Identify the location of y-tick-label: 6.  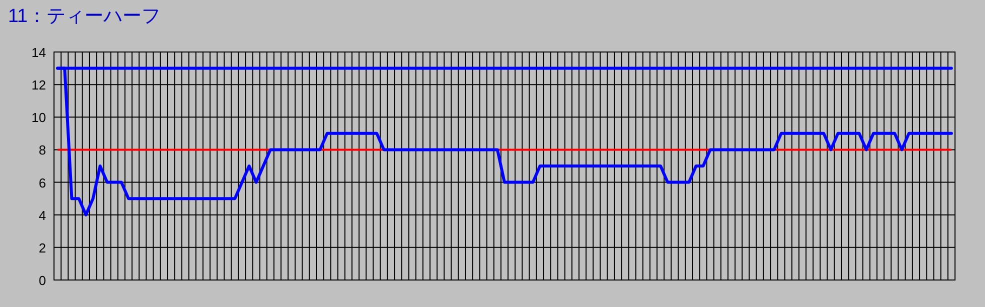
(42, 182).